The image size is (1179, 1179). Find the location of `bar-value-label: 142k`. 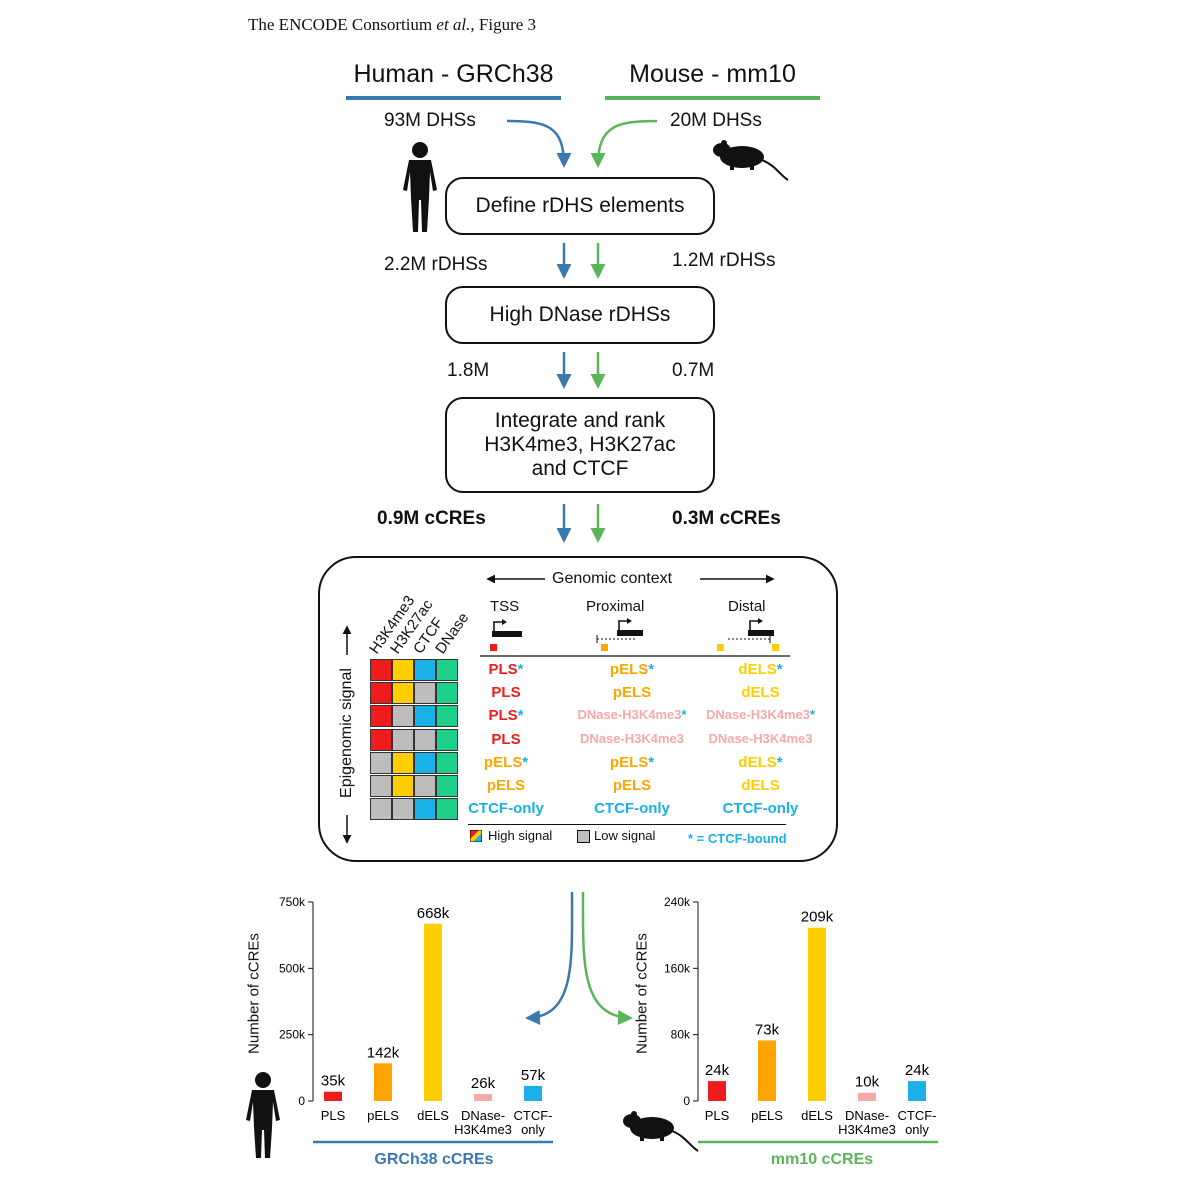

bar-value-label: 142k is located at coordinates (383, 1052).